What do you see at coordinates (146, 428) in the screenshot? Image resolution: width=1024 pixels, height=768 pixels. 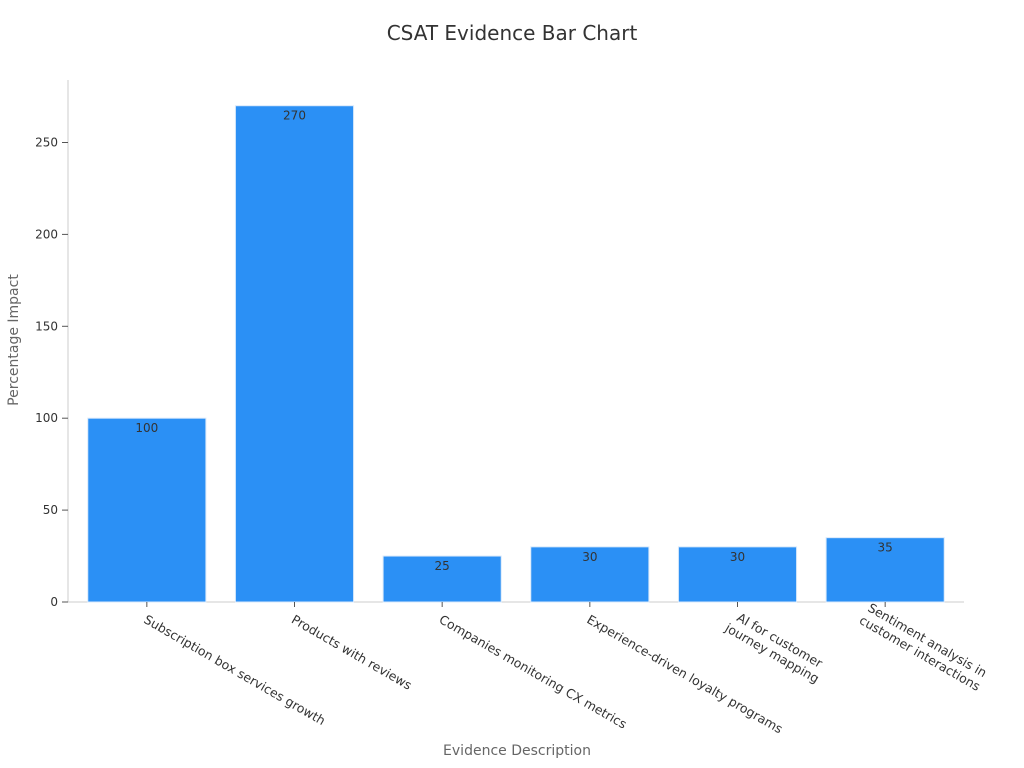 I see `bar-value-label: 100` at bounding box center [146, 428].